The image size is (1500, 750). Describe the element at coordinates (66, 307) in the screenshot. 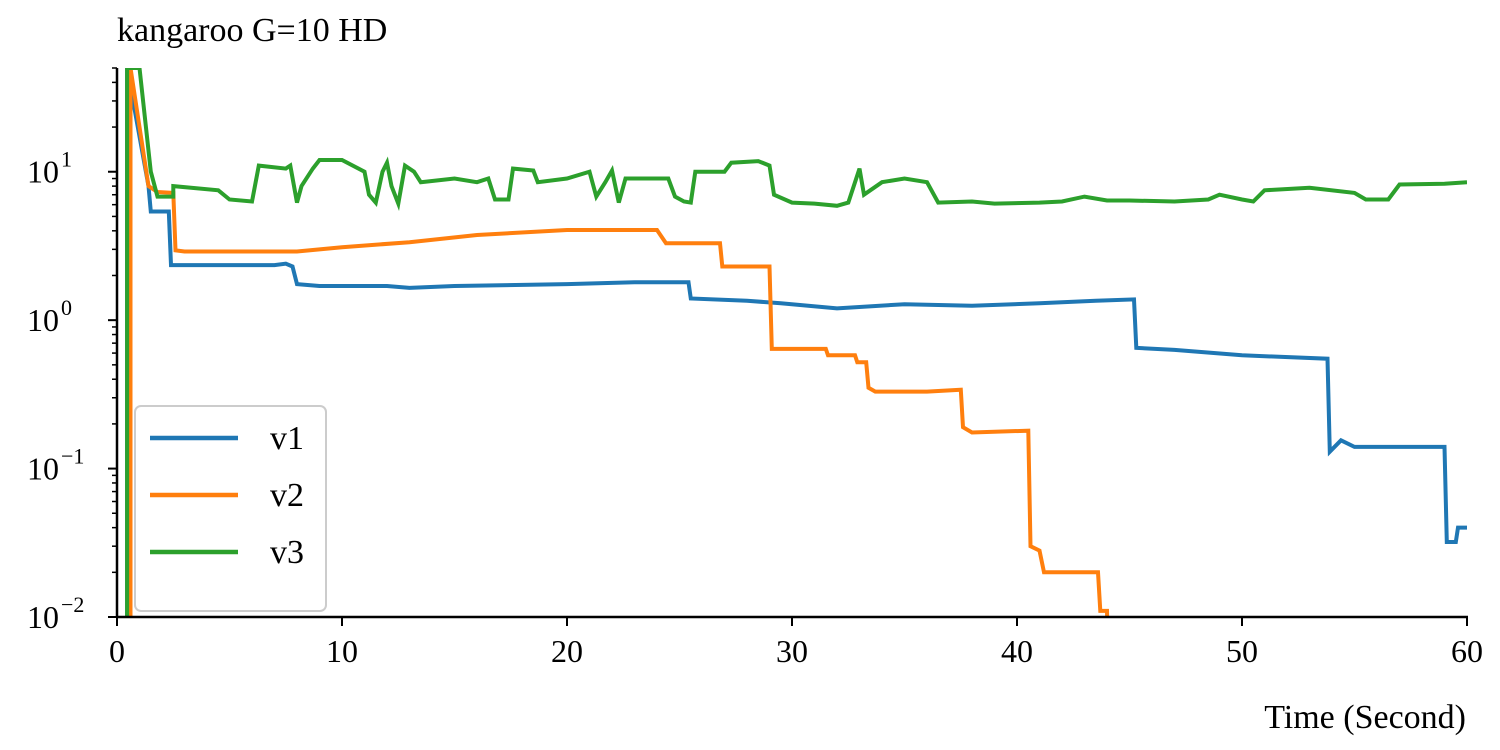

I see `y-tick-label-exponent: 0` at that location.